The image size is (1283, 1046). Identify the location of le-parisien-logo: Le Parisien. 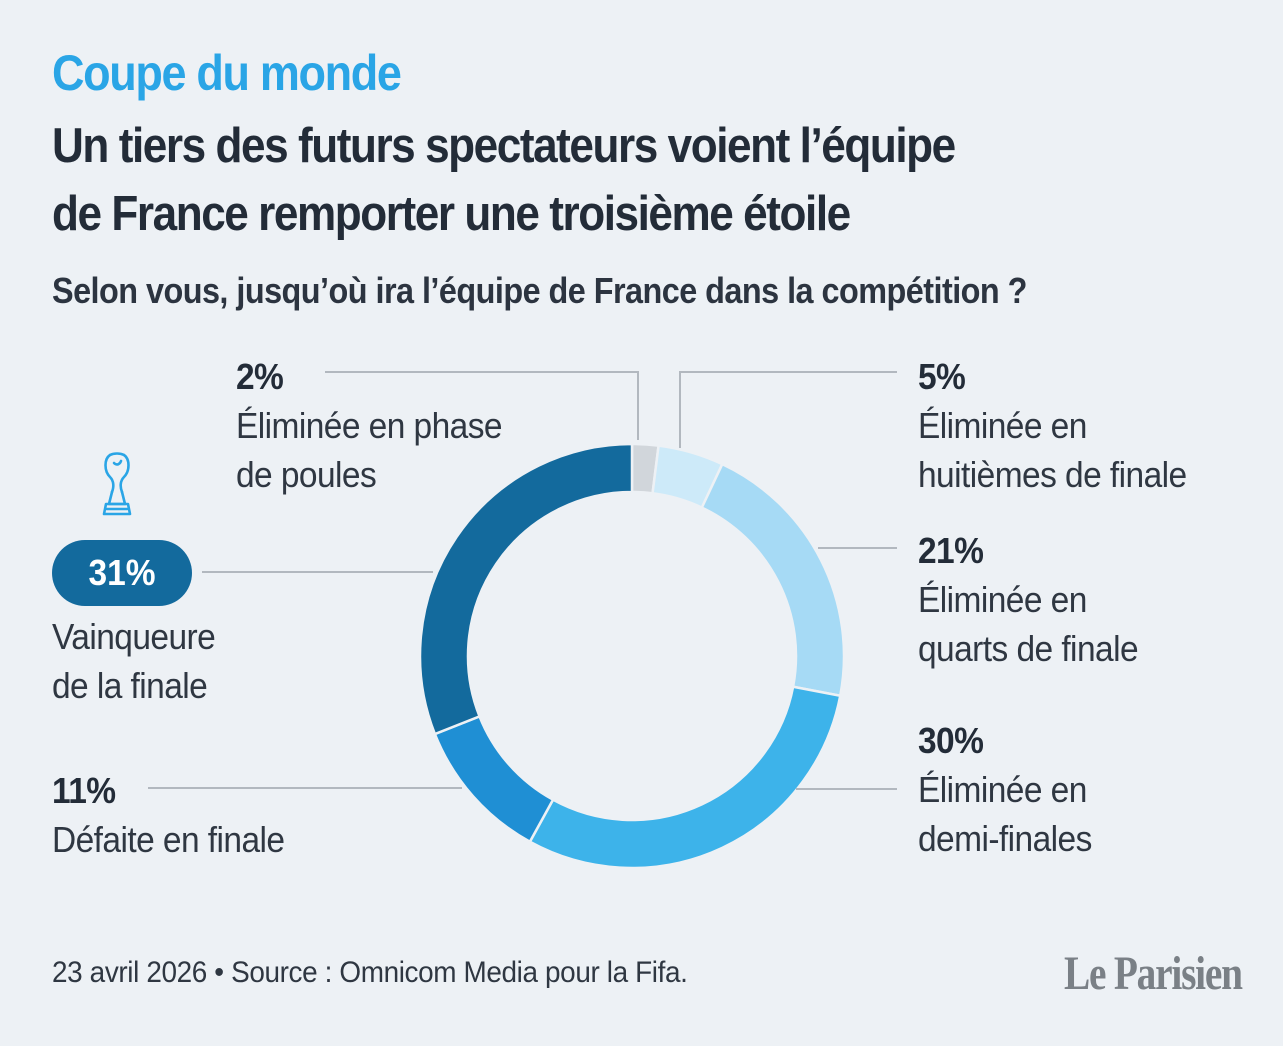
(1153, 973).